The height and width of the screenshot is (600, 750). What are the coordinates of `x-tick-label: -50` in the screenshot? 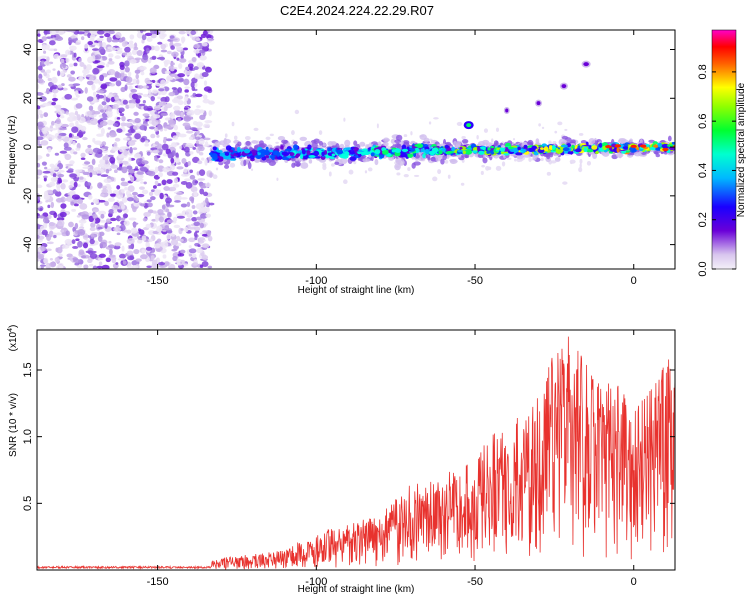 It's located at (475, 582).